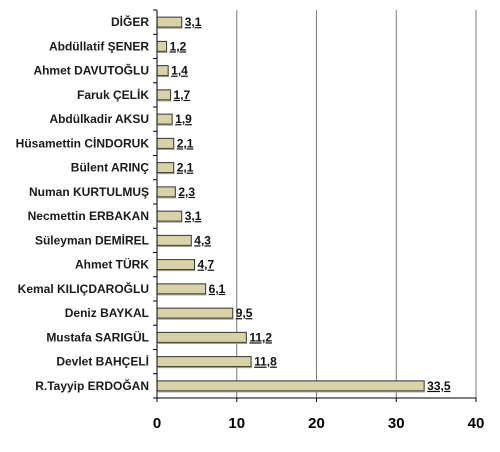 This screenshot has width=500, height=452. I want to click on x-tick-label-0: 0, so click(157, 423).